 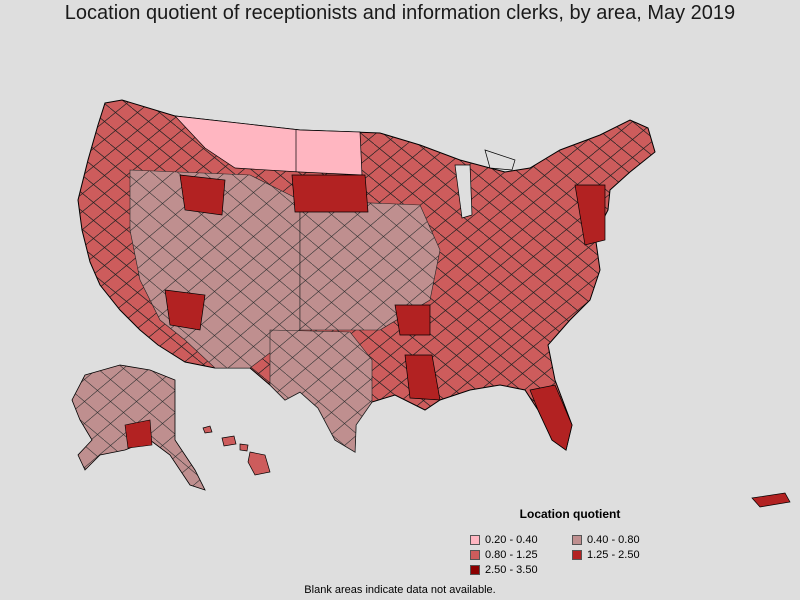 What do you see at coordinates (236, 450) in the screenshot?
I see `hawaii` at bounding box center [236, 450].